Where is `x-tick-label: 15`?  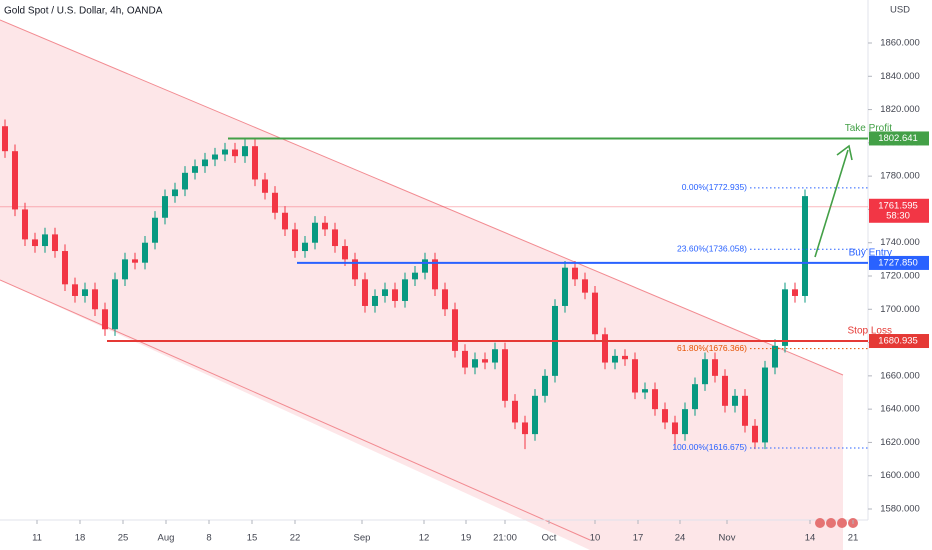 x-tick-label: 15 is located at coordinates (252, 538).